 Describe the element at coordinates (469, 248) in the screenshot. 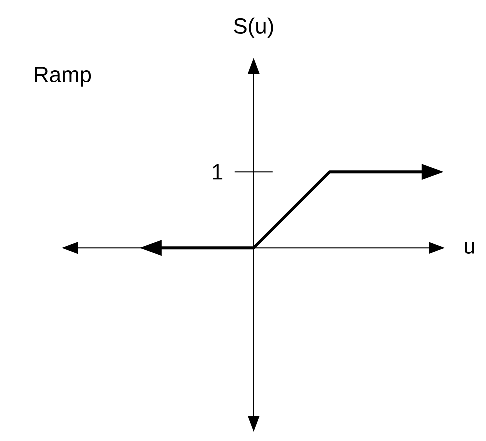

I see `x-axis-title: u` at that location.